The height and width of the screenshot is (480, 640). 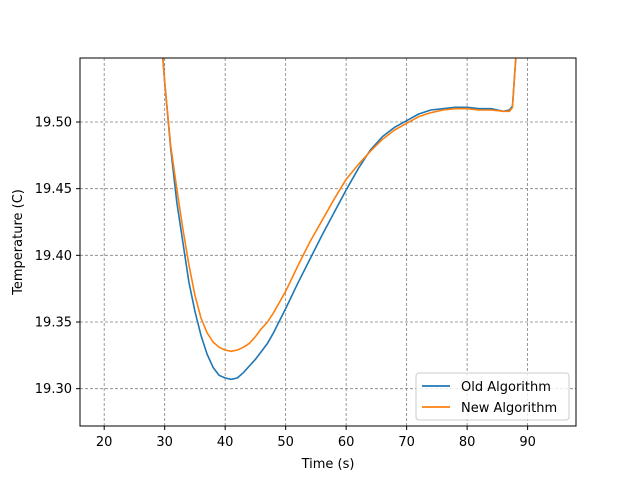 I want to click on y-axis: 19.30 19.35 19.40 19.45 19.50, so click(x=57, y=256).